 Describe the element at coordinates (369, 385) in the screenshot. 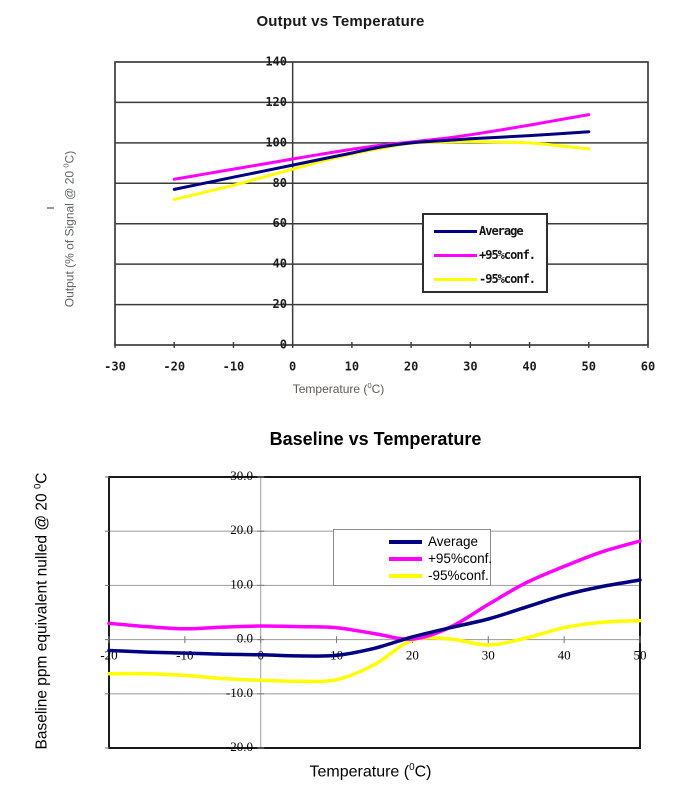

I see `output-x-title-sup: 0` at that location.